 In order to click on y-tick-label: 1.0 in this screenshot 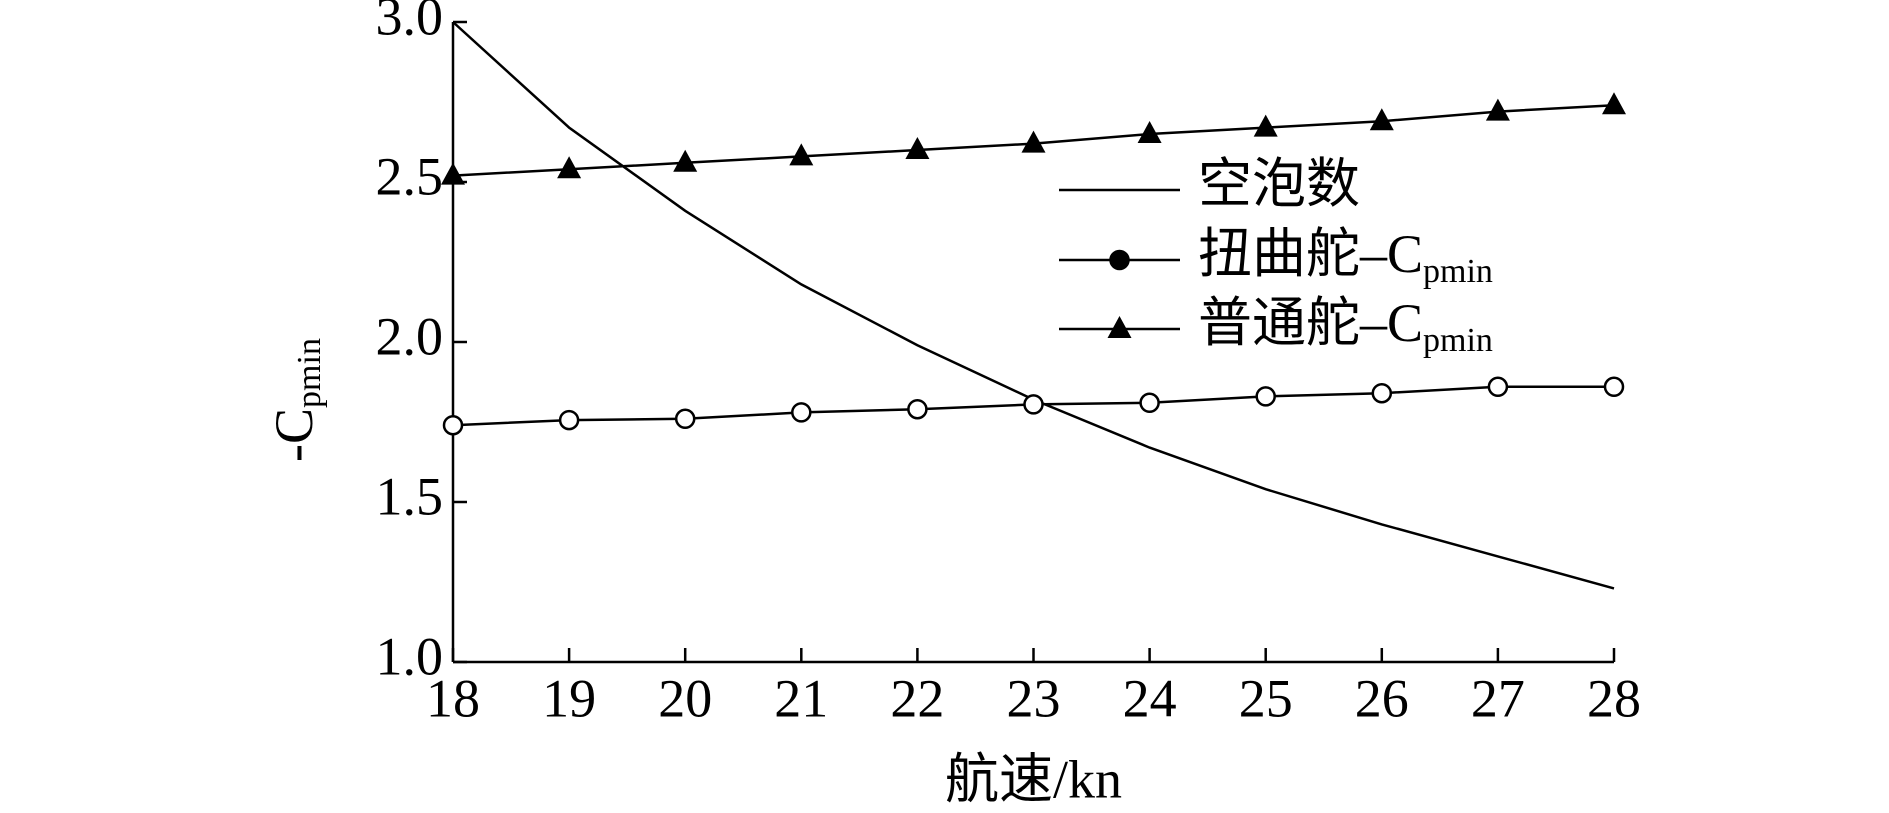, I will do `click(410, 656)`.